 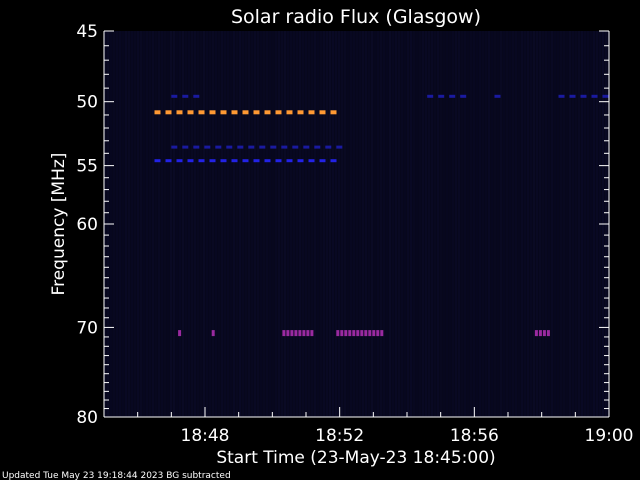 What do you see at coordinates (205, 436) in the screenshot?
I see `x-tick-label: 18:48` at bounding box center [205, 436].